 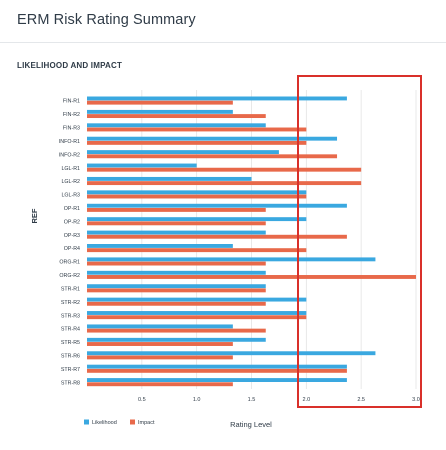 I want to click on x-tick-label: 2.0, so click(x=307, y=400).